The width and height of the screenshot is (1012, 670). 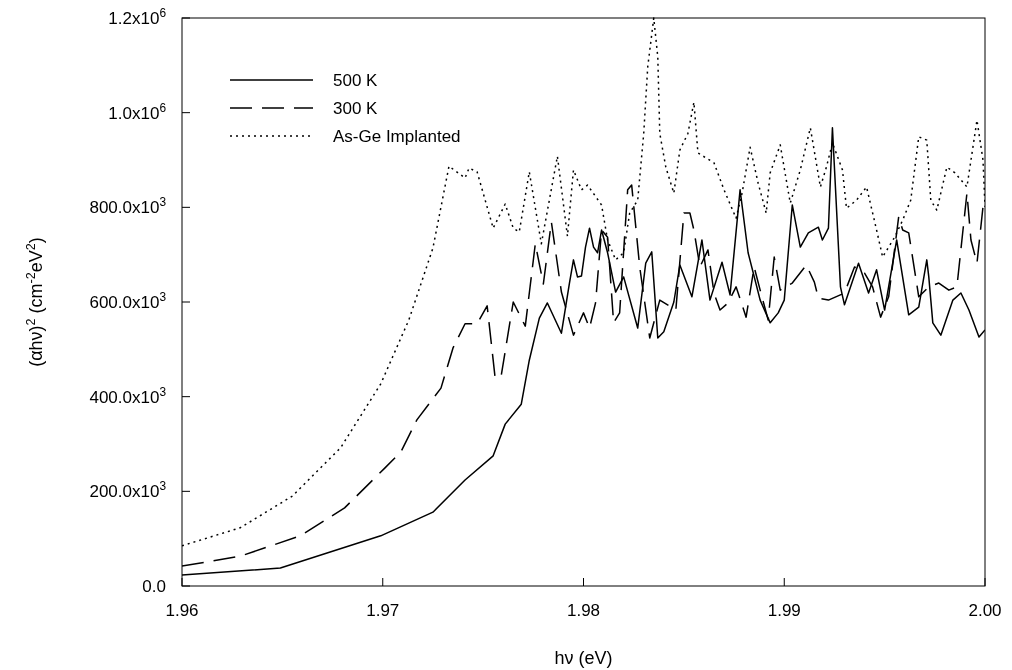 I want to click on x-tick-label: 2.00, so click(x=985, y=610).